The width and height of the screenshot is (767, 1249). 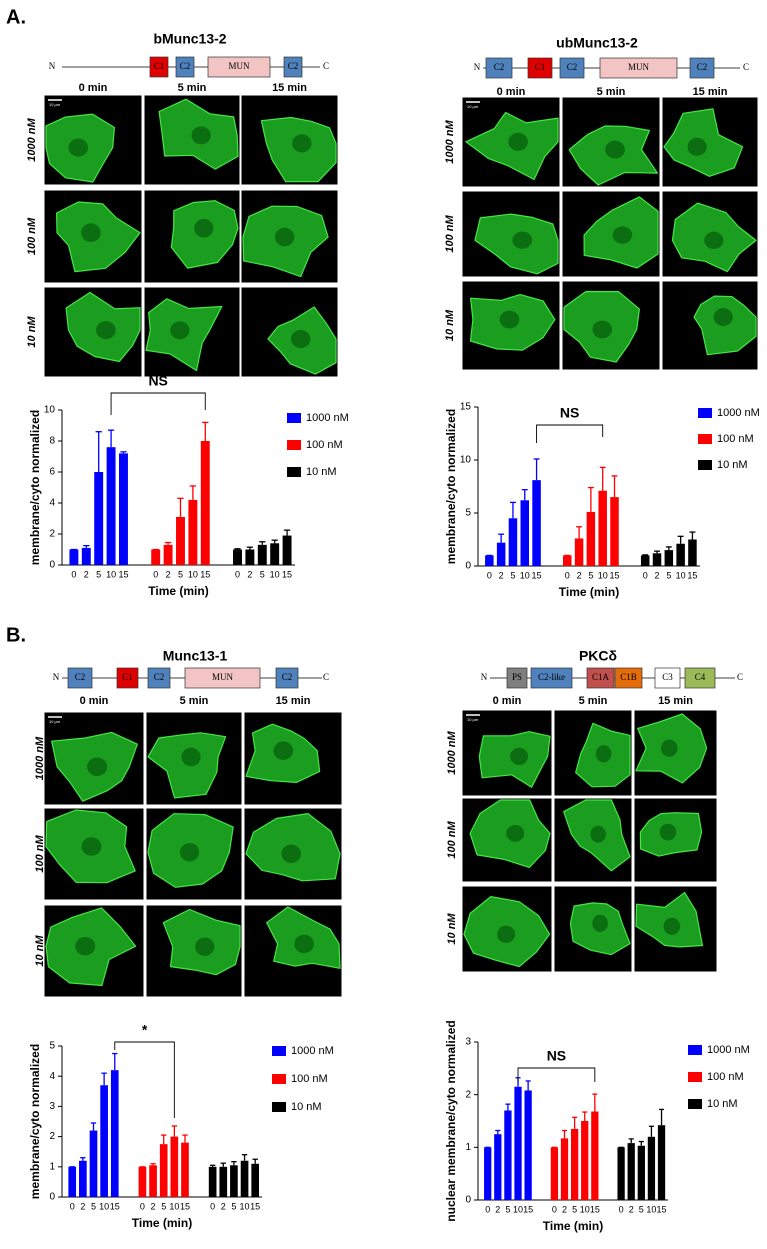 I want to click on significance-bracket, so click(x=570, y=433).